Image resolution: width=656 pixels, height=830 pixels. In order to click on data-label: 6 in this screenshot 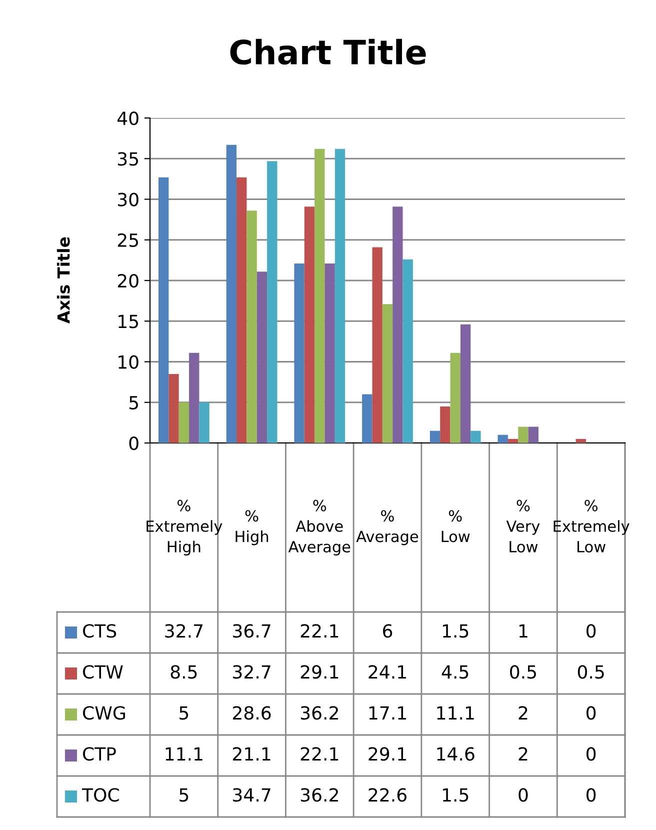, I will do `click(387, 631)`.